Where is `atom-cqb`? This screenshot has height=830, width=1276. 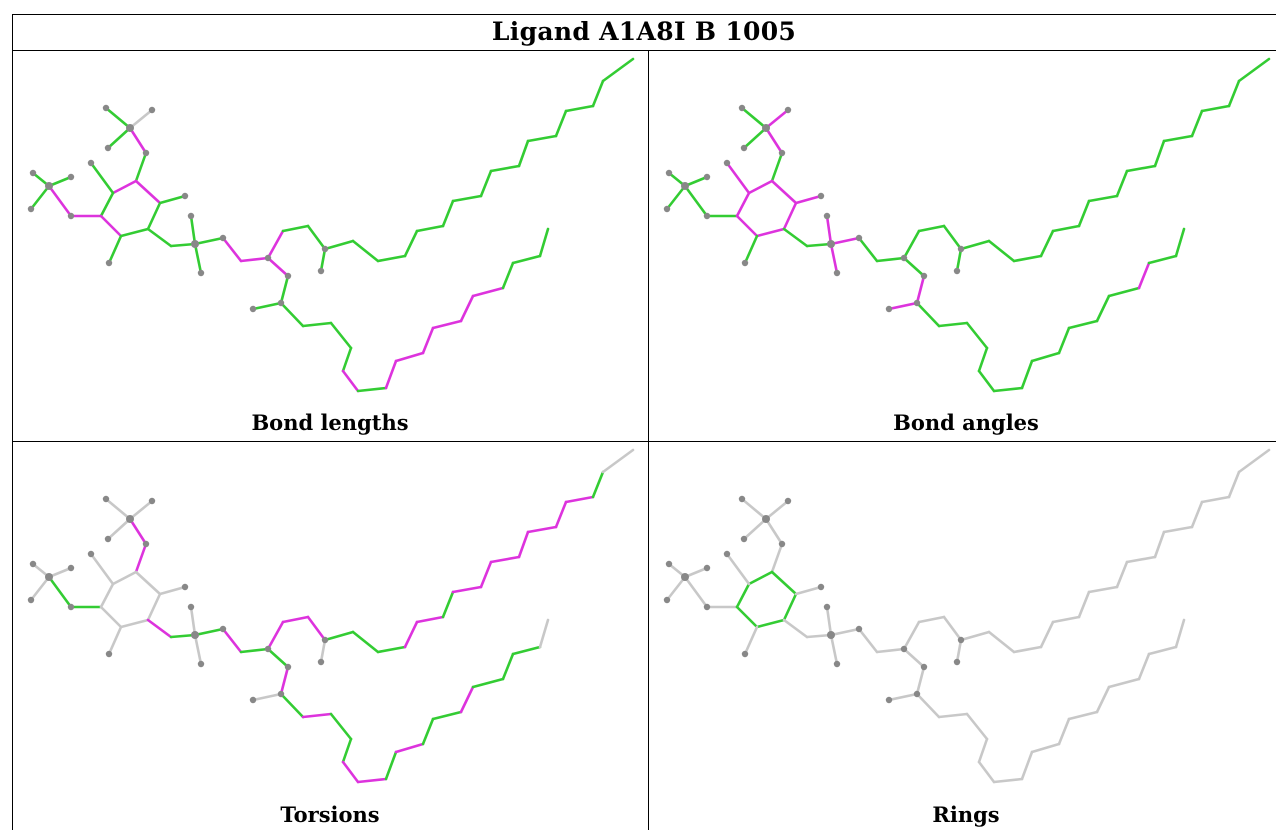
atom-cqb is located at coordinates (201, 273).